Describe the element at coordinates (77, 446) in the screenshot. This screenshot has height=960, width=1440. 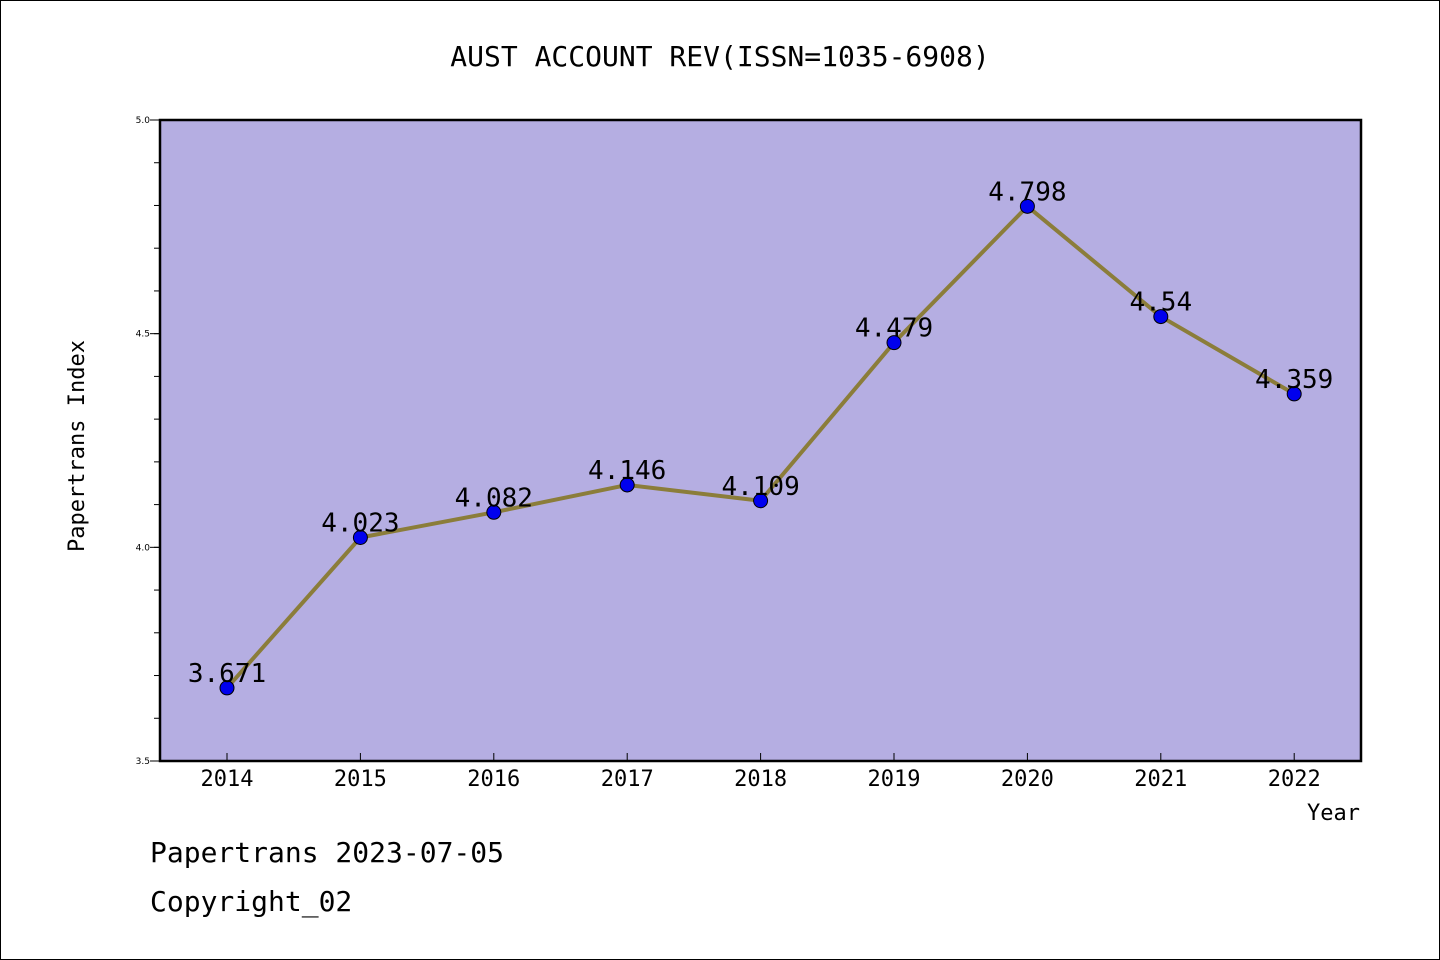
I see `y-axis-label: Papertrans Index` at that location.